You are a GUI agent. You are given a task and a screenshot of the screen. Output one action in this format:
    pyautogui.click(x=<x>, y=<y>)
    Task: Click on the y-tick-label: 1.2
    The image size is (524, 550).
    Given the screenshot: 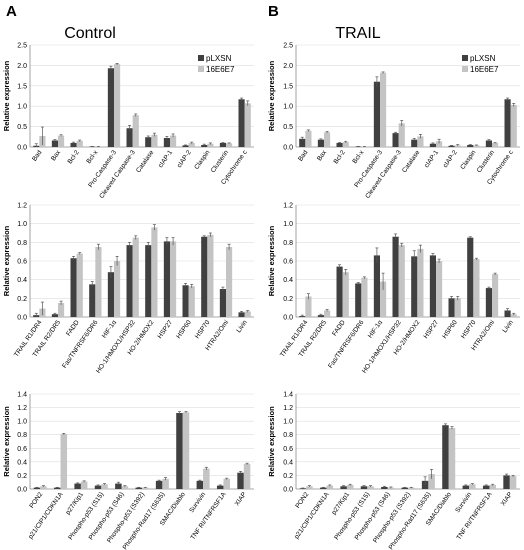 What is the action you would take?
    pyautogui.click(x=22, y=206)
    